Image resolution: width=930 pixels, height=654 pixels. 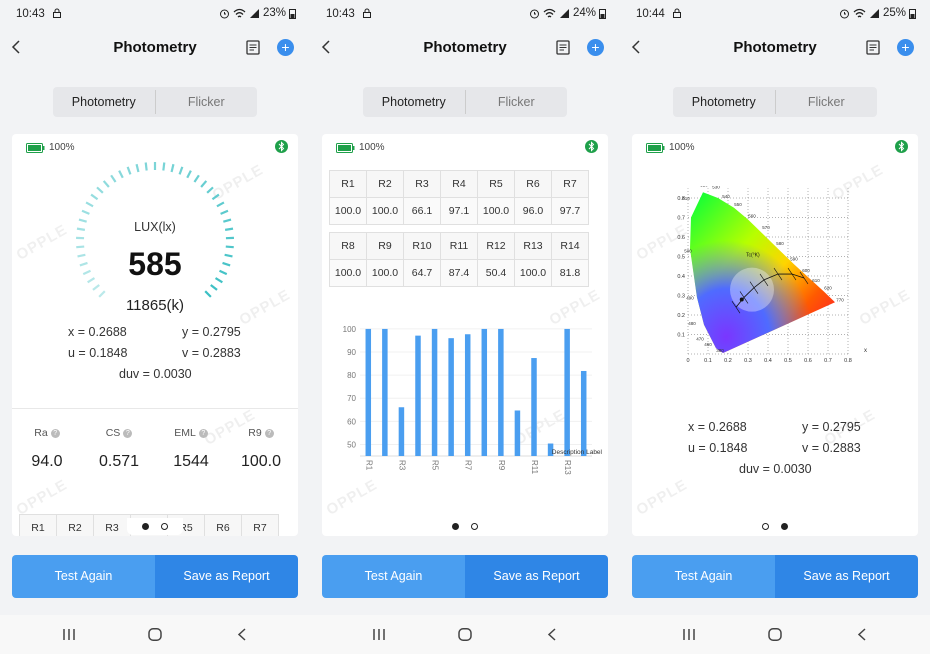 I want to click on x-tick-label: 0.3, so click(x=748, y=361).